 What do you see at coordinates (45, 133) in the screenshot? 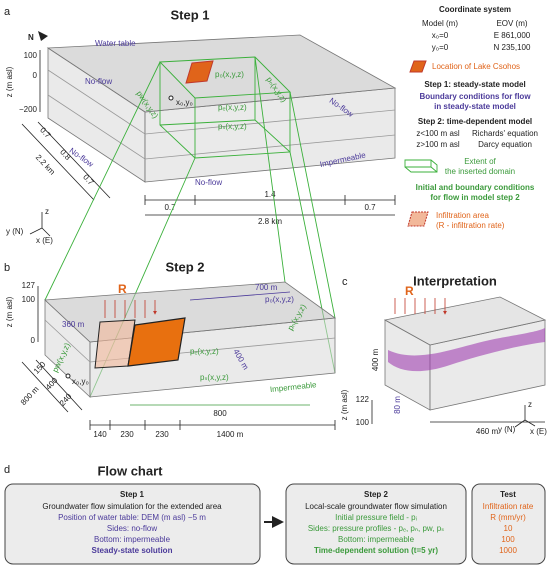
I see `side-dim: 0.7` at bounding box center [45, 133].